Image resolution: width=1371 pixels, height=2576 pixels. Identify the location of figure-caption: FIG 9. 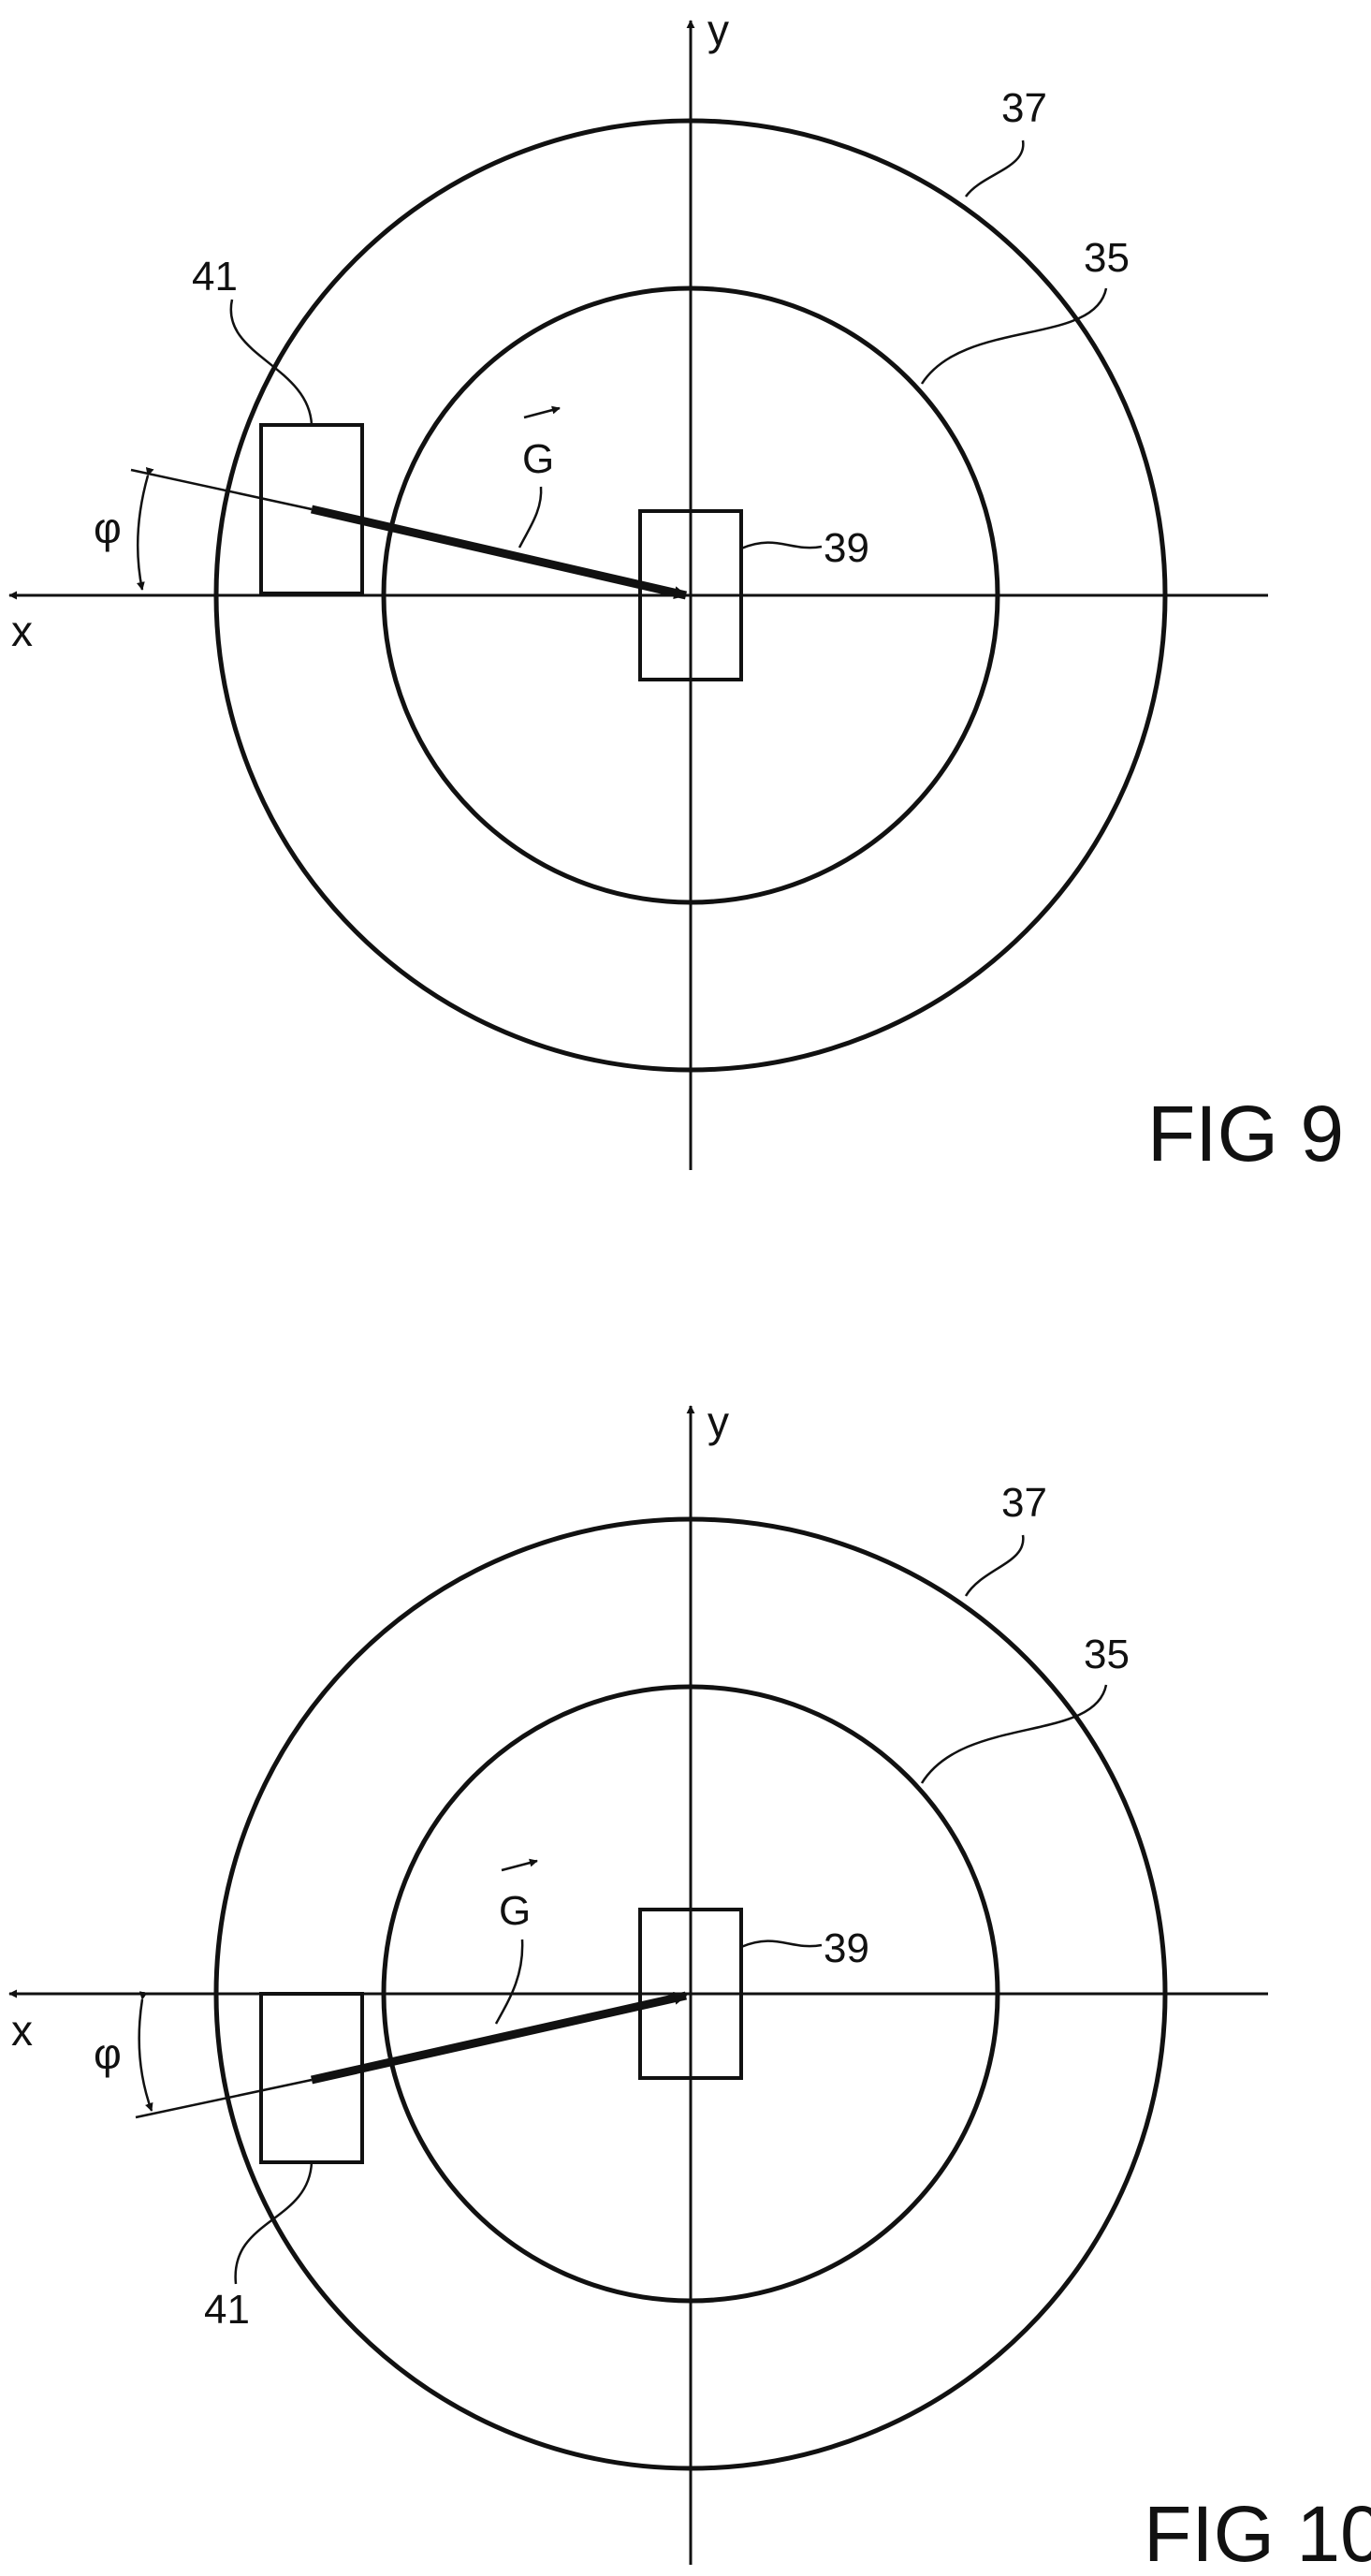
(1245, 1134).